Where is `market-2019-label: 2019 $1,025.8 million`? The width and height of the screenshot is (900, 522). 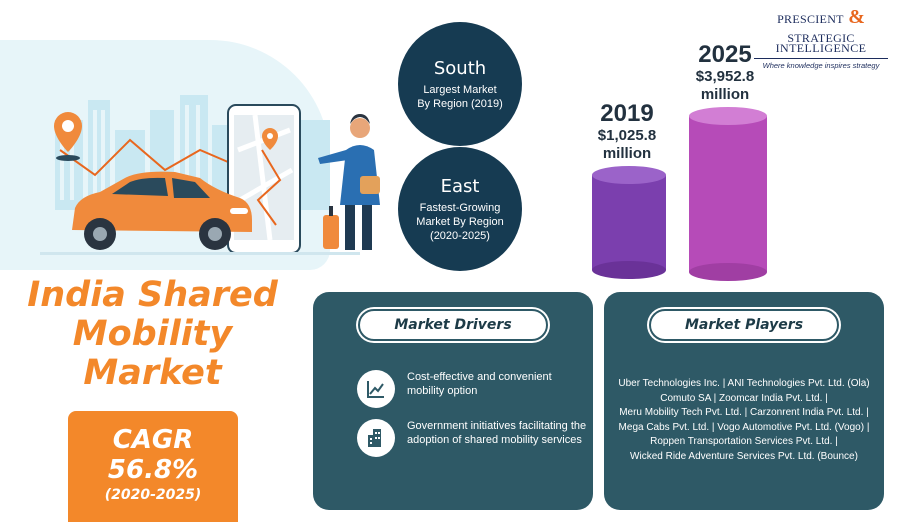 market-2019-label: 2019 $1,025.8 million is located at coordinates (627, 132).